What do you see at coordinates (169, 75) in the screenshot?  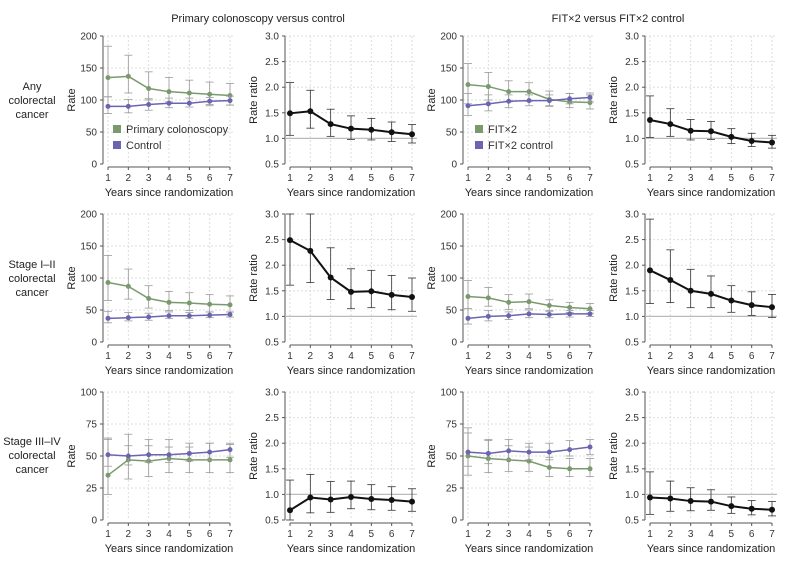 I see `series-primary-colonoscopy` at bounding box center [169, 75].